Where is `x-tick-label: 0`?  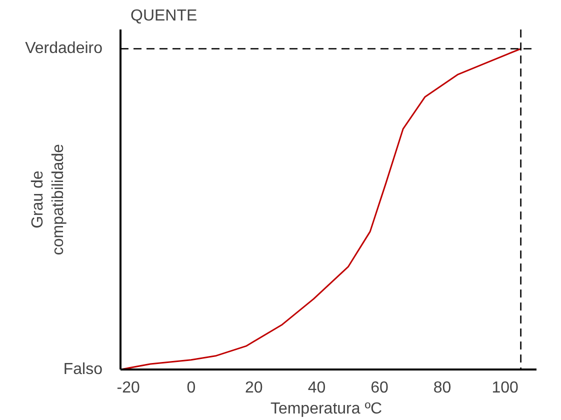 x-tick-label: 0 is located at coordinates (191, 388).